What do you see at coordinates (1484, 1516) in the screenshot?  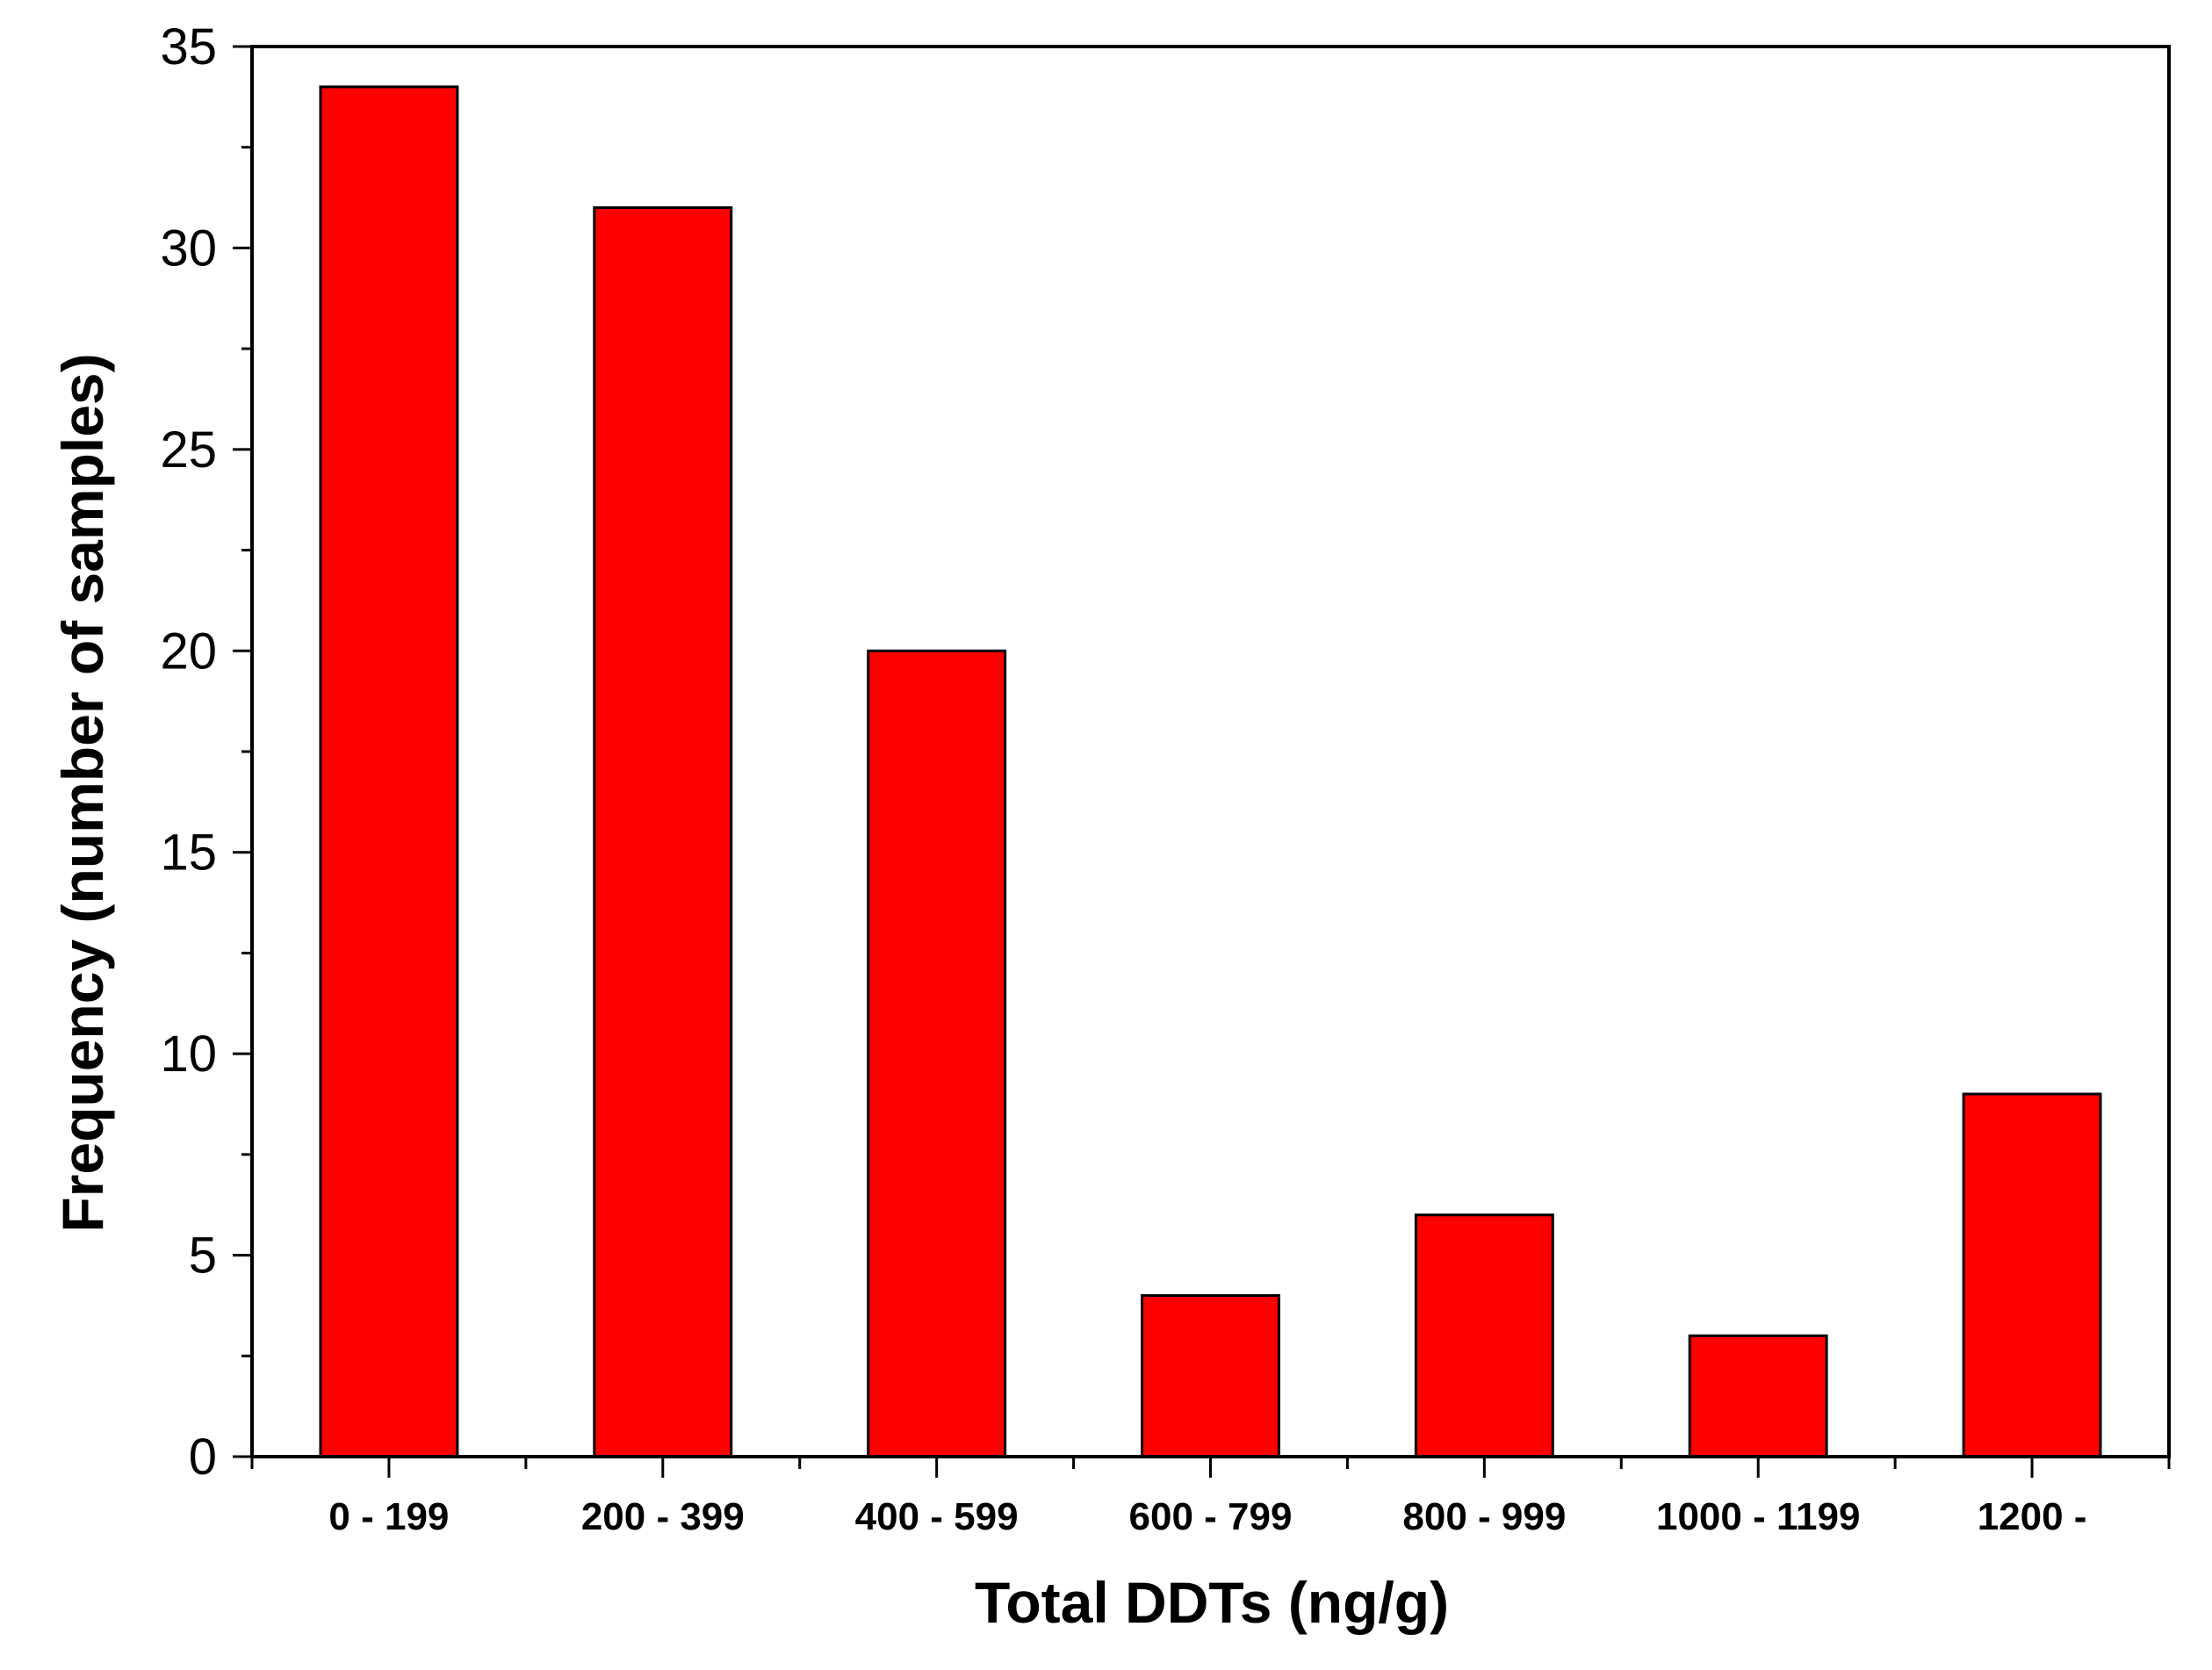 I see `x-tick-label: 800 - 999` at bounding box center [1484, 1516].